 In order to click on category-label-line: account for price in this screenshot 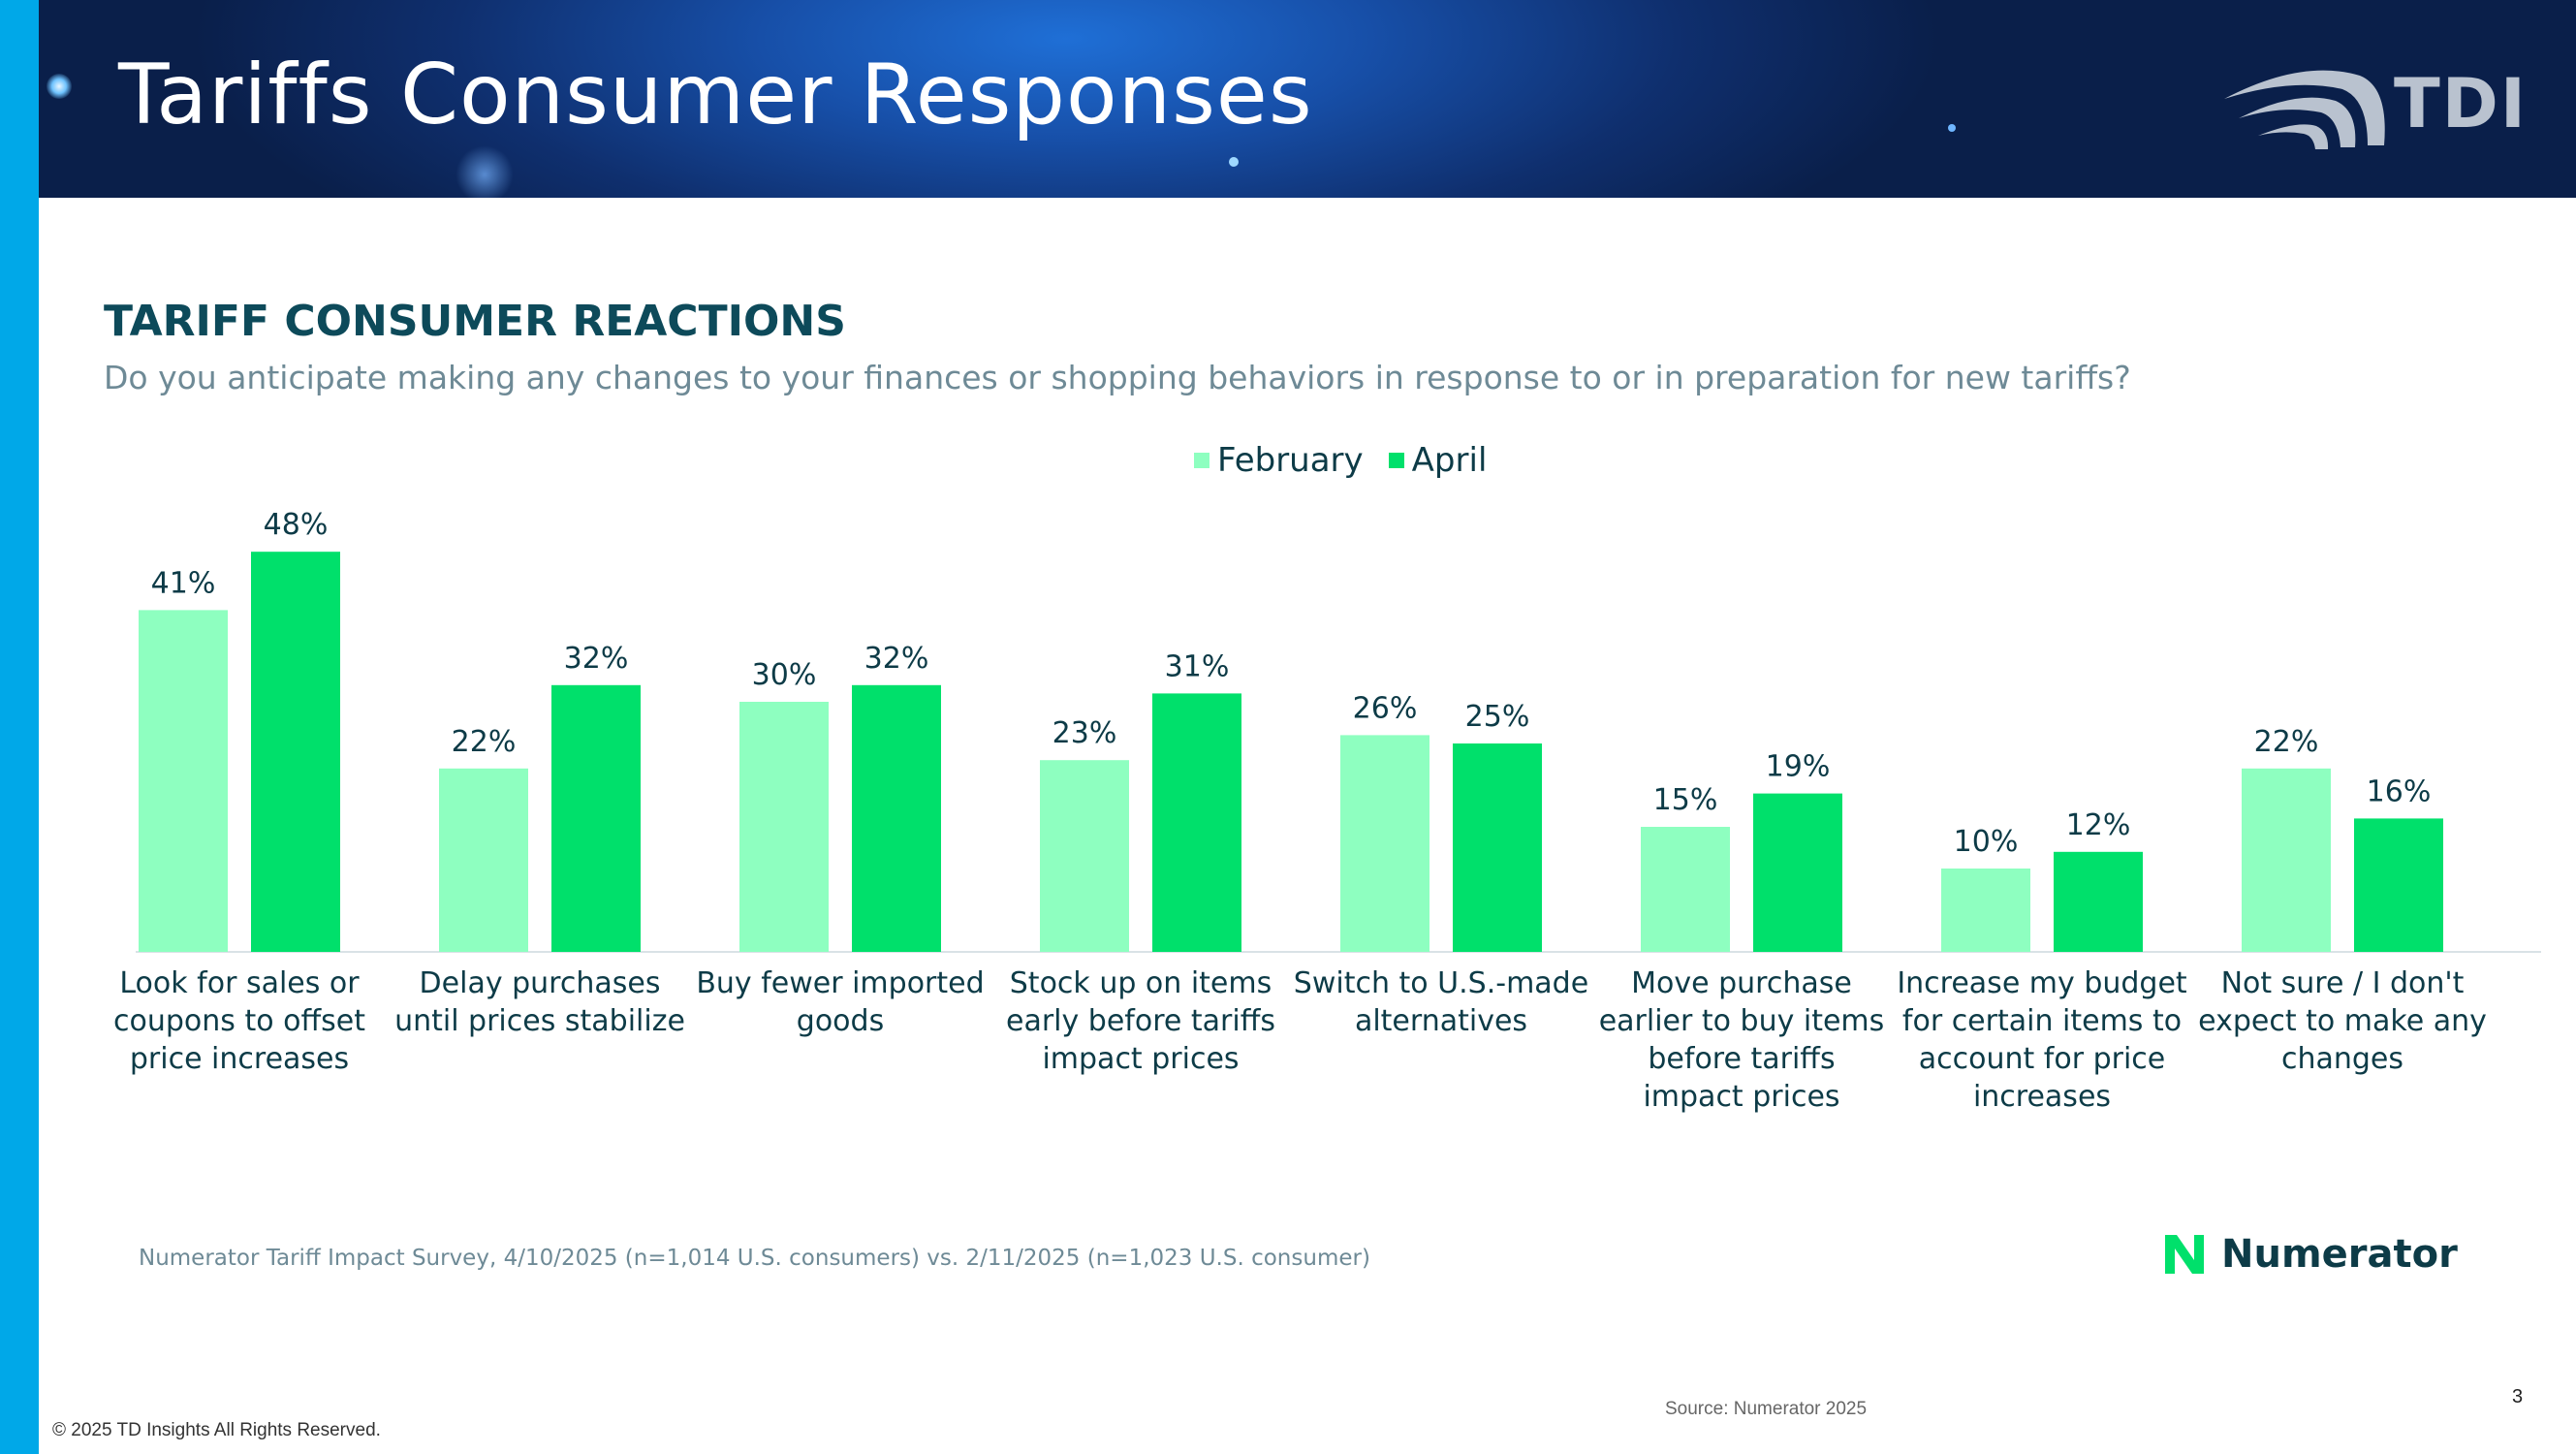, I will do `click(2042, 1059)`.